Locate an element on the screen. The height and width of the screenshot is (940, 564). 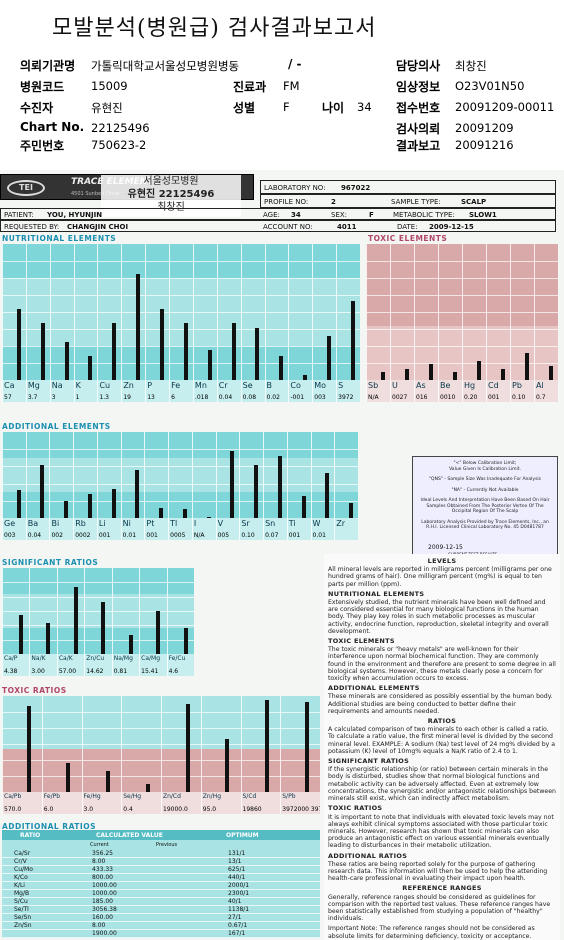
element-symbol: Fe/Pb is located at coordinates (52, 796).